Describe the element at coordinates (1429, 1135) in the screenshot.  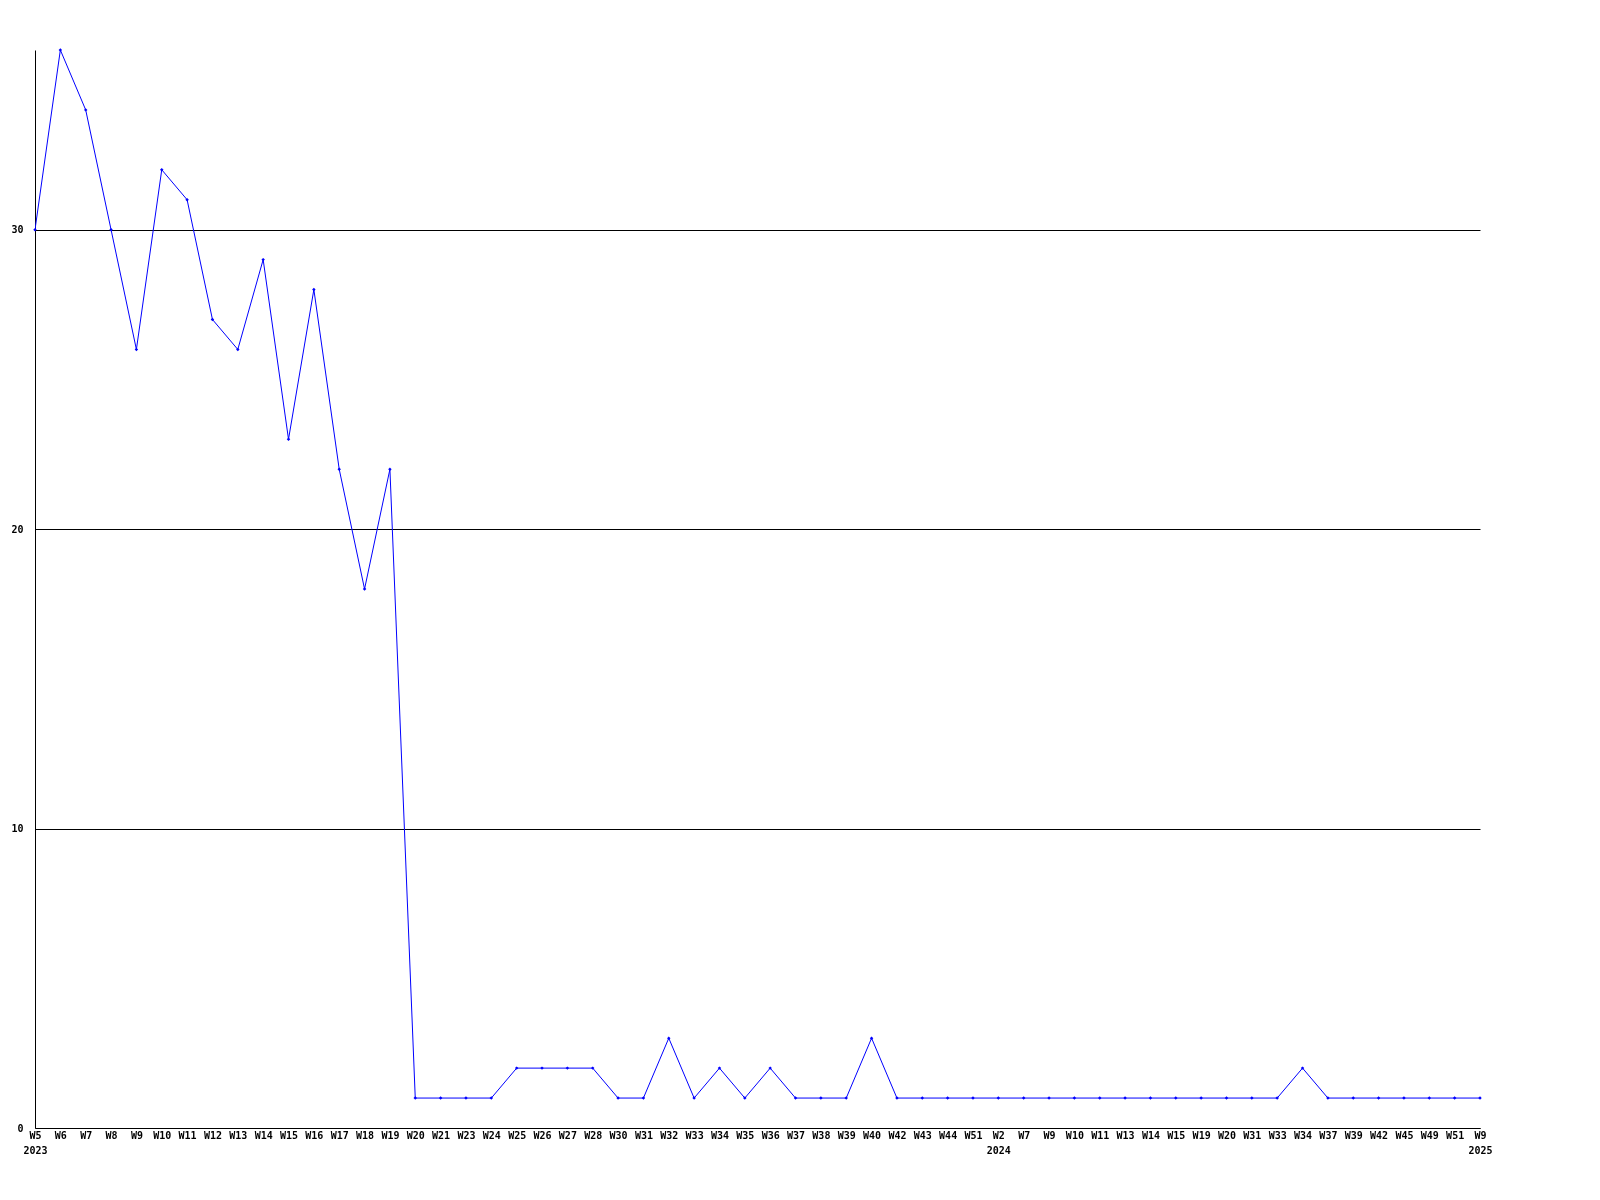
I see `x-tick-label: W49` at that location.